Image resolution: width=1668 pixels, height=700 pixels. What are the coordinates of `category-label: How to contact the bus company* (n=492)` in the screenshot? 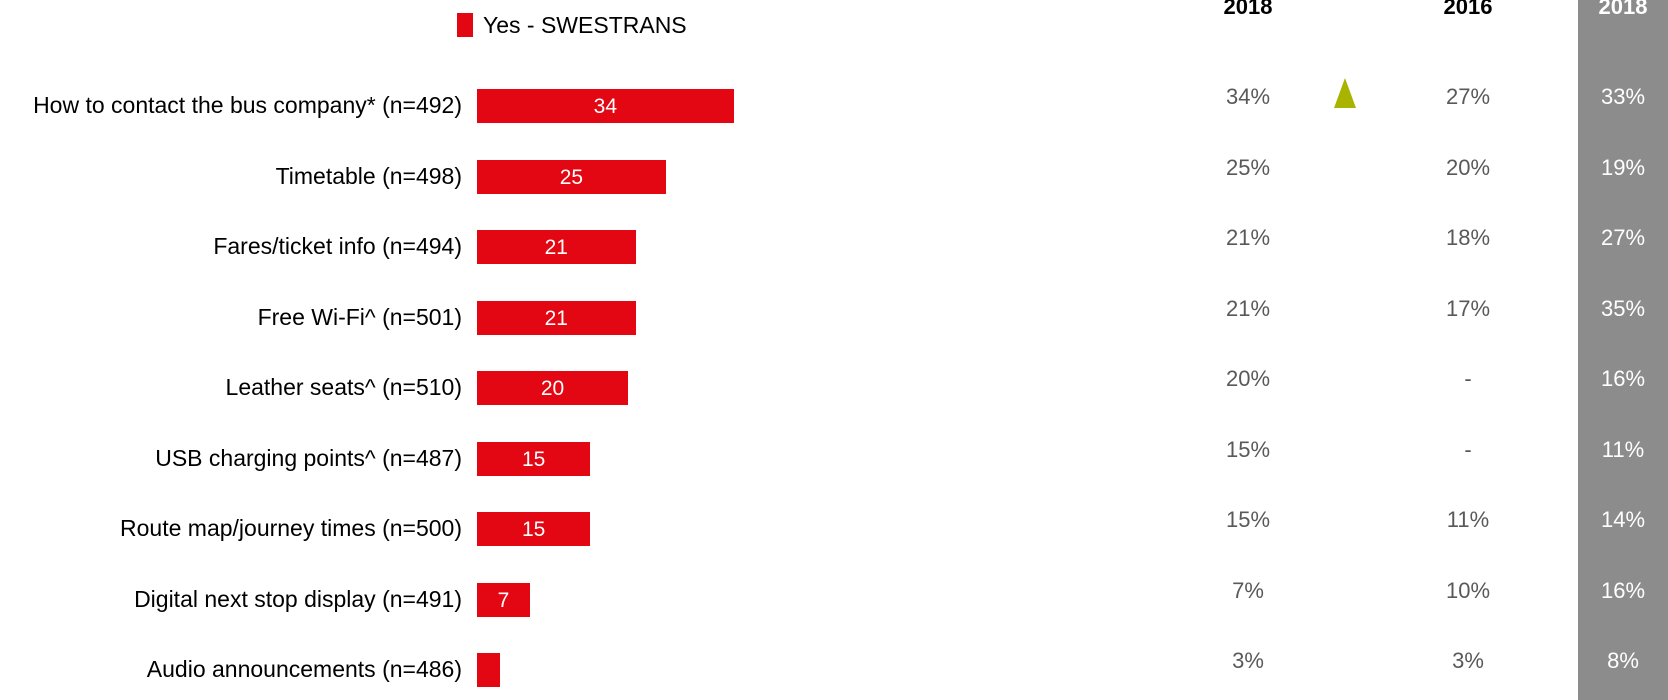 It's located at (247, 105).